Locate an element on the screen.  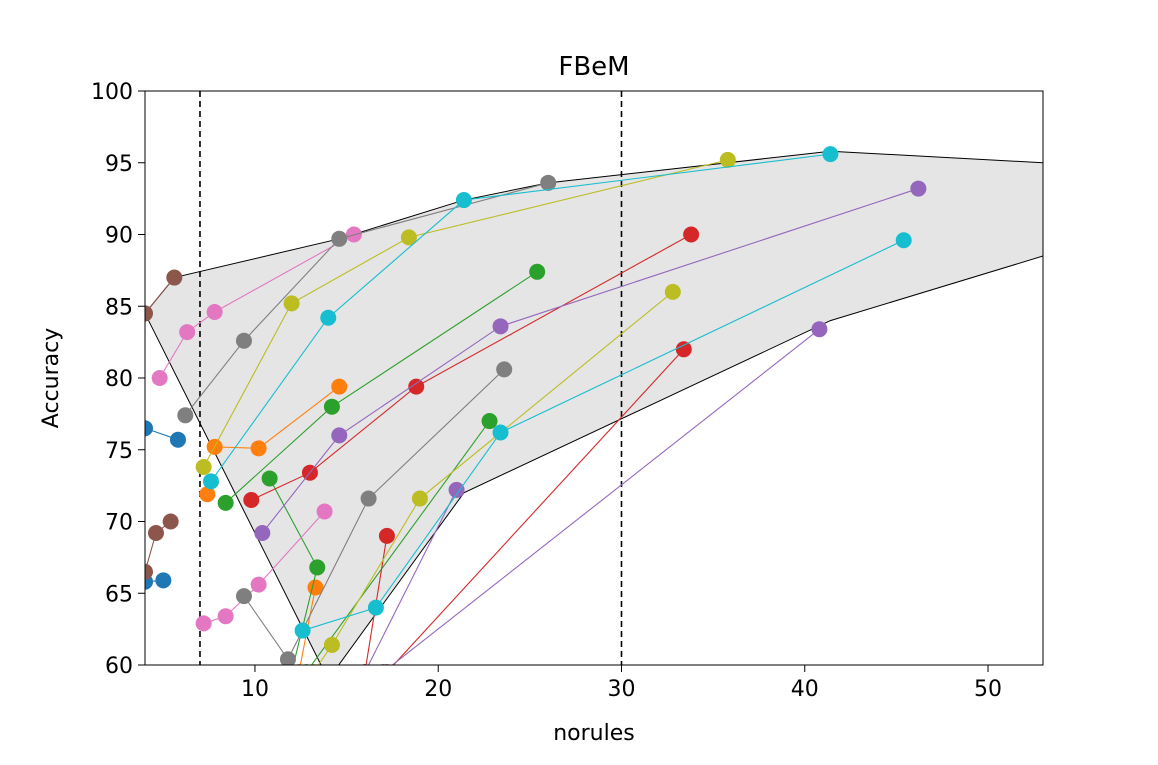
y-tick-label: 75 is located at coordinates (119, 451).